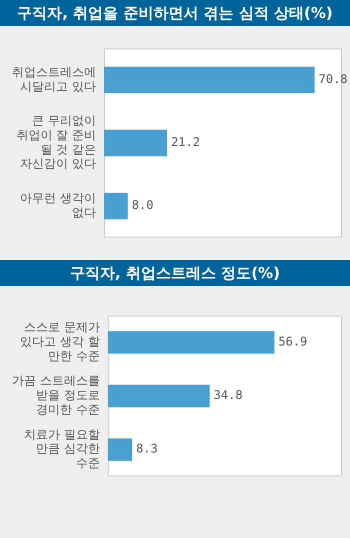 Image resolution: width=350 pixels, height=538 pixels. Describe the element at coordinates (56, 142) in the screenshot. I see `y-tick-label: 큰 무리없이 취업이 잘 준비 될 것 같은 자신감이 있다` at that location.